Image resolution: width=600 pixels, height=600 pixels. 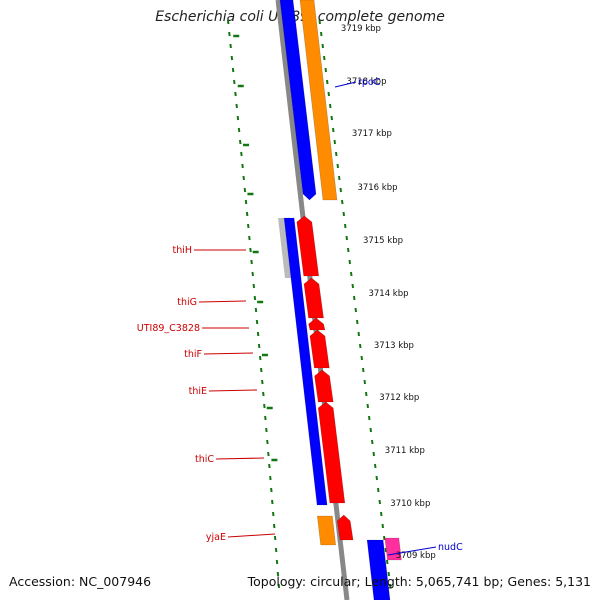 I want to click on tick-label: 3710 kbp, so click(x=410, y=504).